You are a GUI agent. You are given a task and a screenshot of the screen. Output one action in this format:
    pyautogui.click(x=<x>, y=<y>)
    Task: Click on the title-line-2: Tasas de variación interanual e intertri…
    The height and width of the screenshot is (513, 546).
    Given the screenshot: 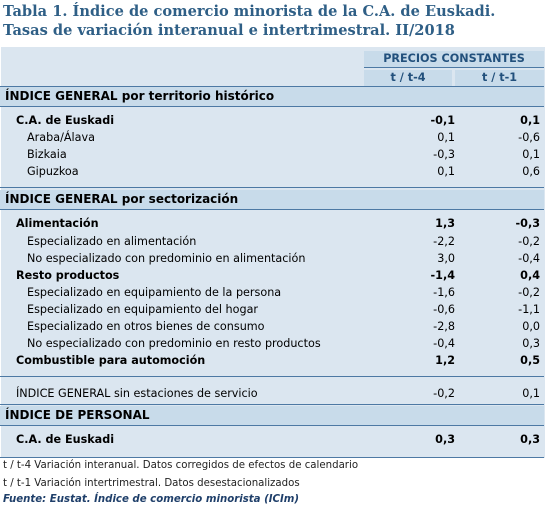 What is the action you would take?
    pyautogui.click(x=229, y=30)
    